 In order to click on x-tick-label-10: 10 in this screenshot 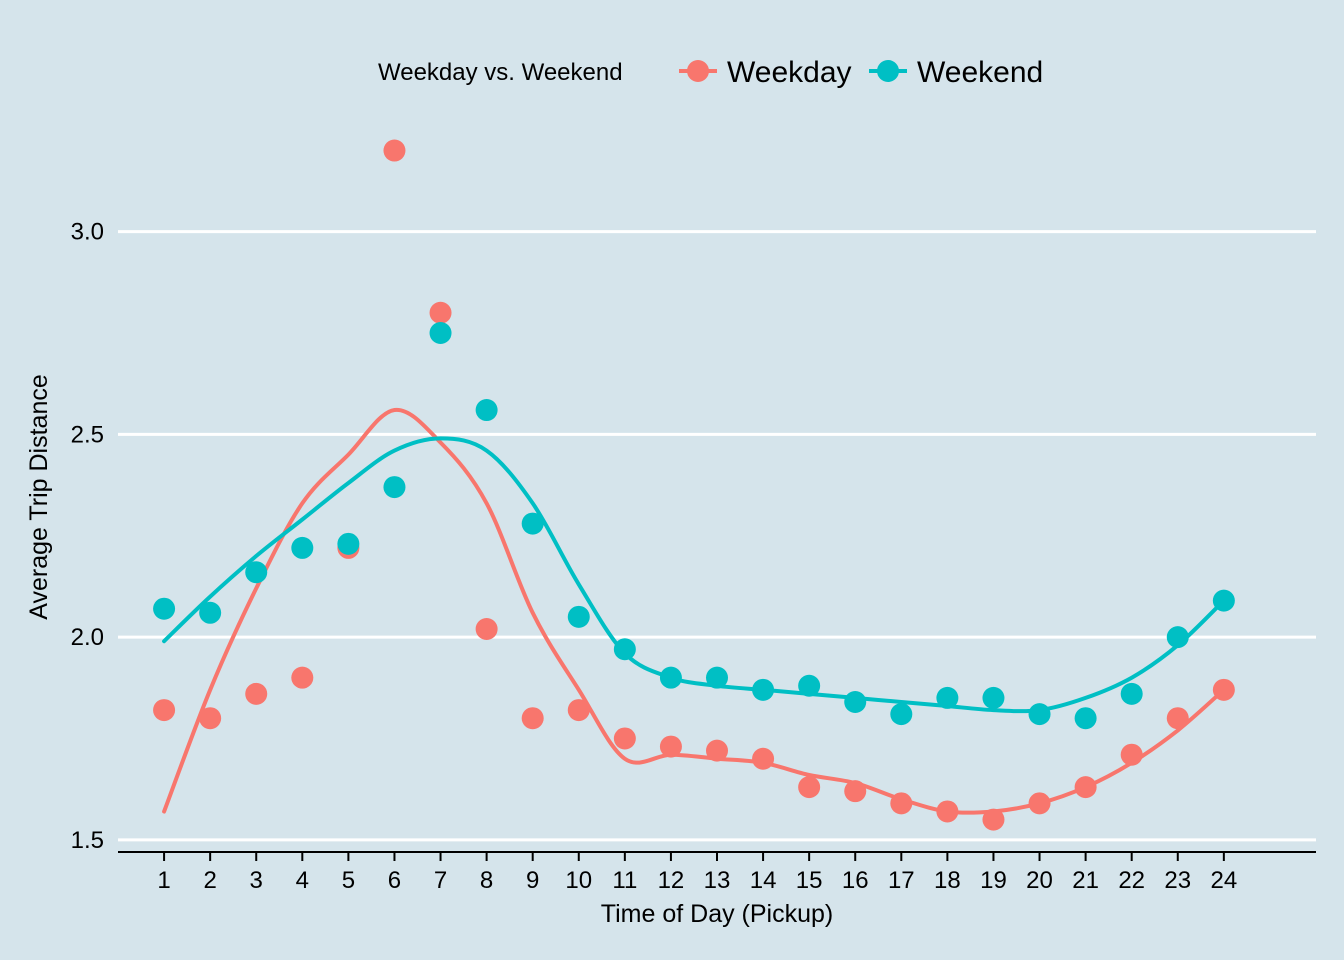, I will do `click(578, 880)`.